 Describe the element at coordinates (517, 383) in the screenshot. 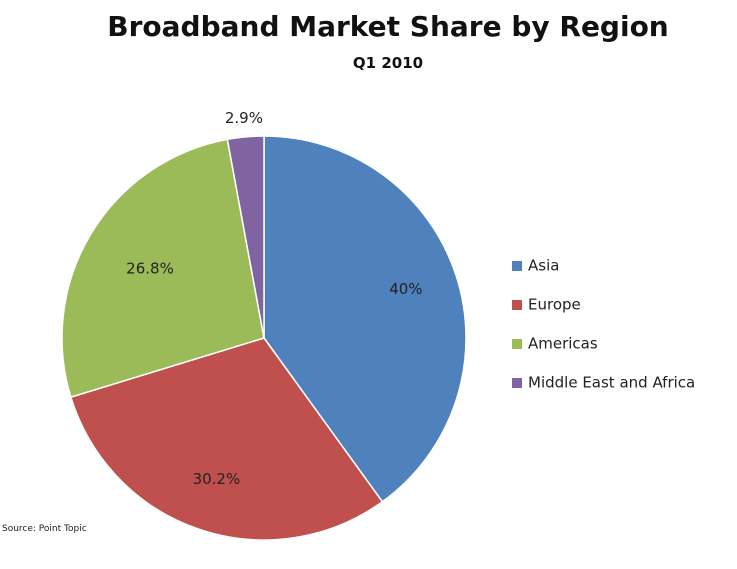

I see `legend-swatch-middle-east-and-africa` at that location.